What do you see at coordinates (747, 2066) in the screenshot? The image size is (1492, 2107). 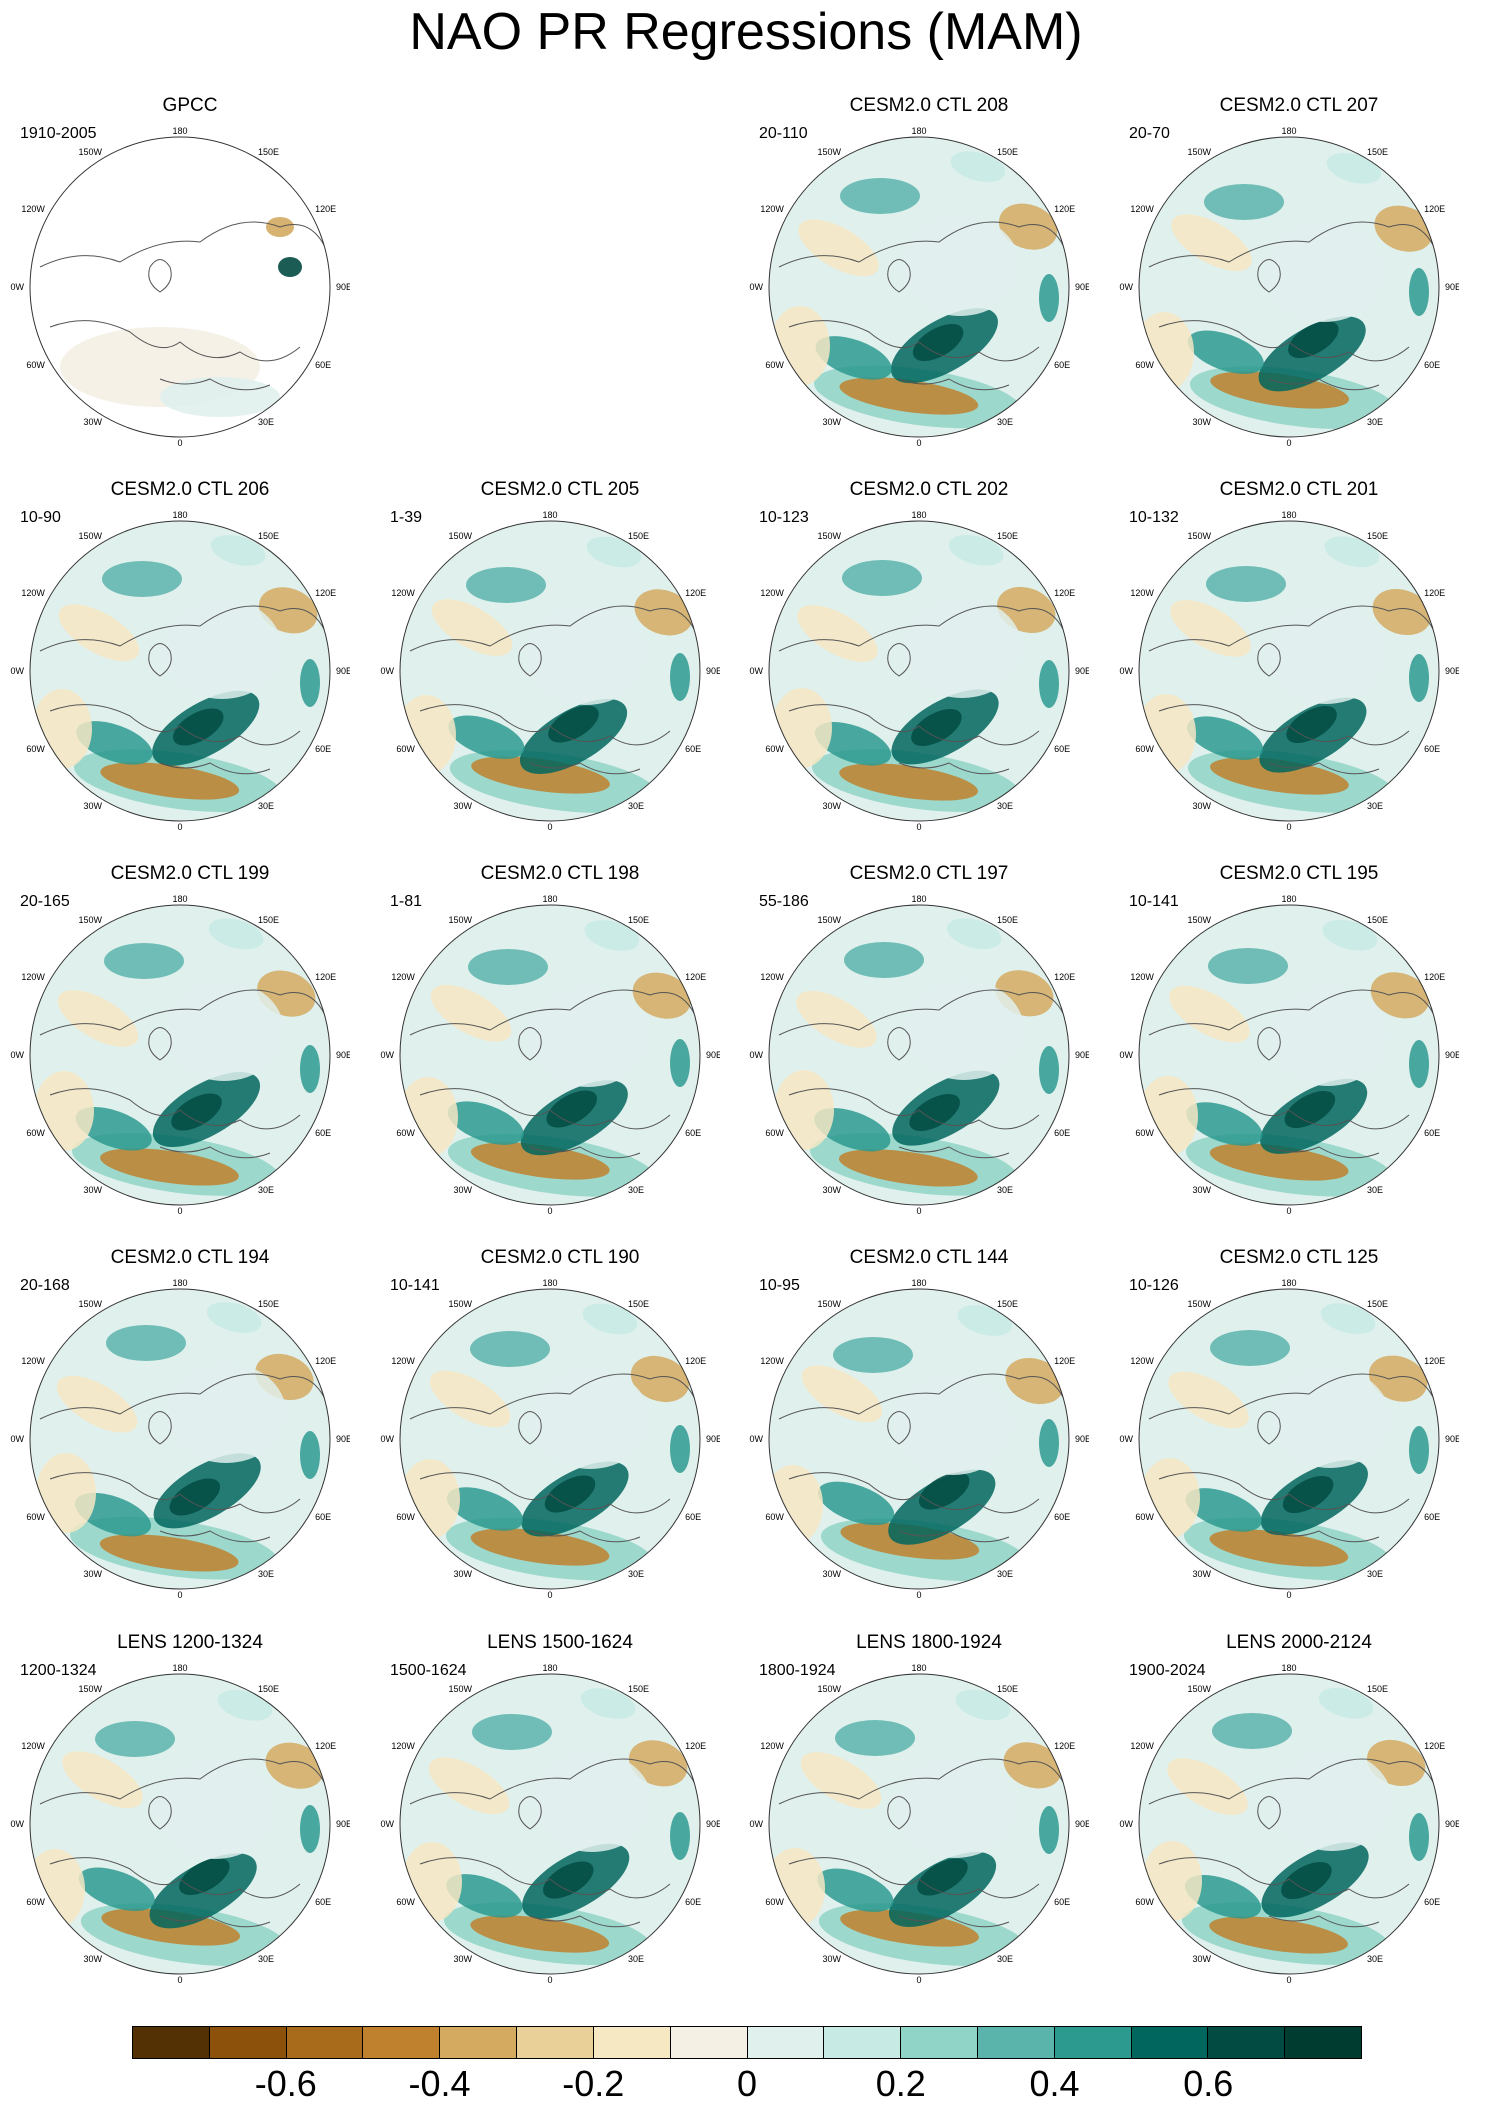 I see `colorbar: -0.6 -0.4 -0.2 0 0.2 0.4 0.6` at bounding box center [747, 2066].